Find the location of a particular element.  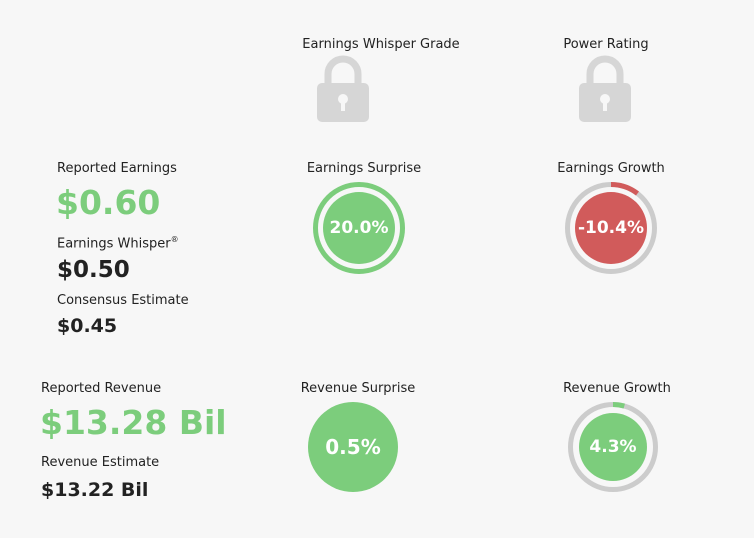

earnings-growth-value: -10.4% is located at coordinates (611, 228).